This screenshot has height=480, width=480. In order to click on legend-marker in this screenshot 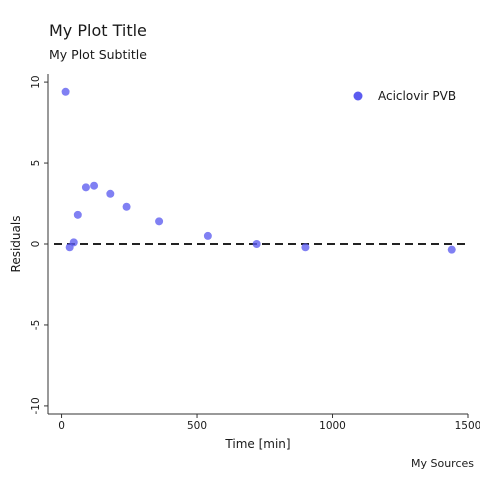, I will do `click(358, 96)`.